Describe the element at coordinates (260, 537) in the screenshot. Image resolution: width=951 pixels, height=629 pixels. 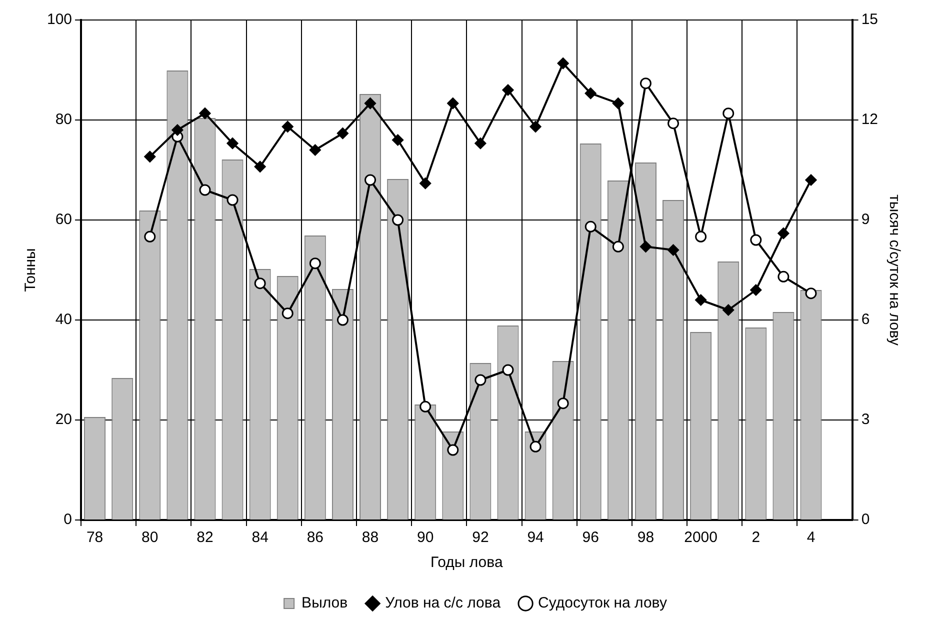
I see `x-tick-label: 84` at that location.